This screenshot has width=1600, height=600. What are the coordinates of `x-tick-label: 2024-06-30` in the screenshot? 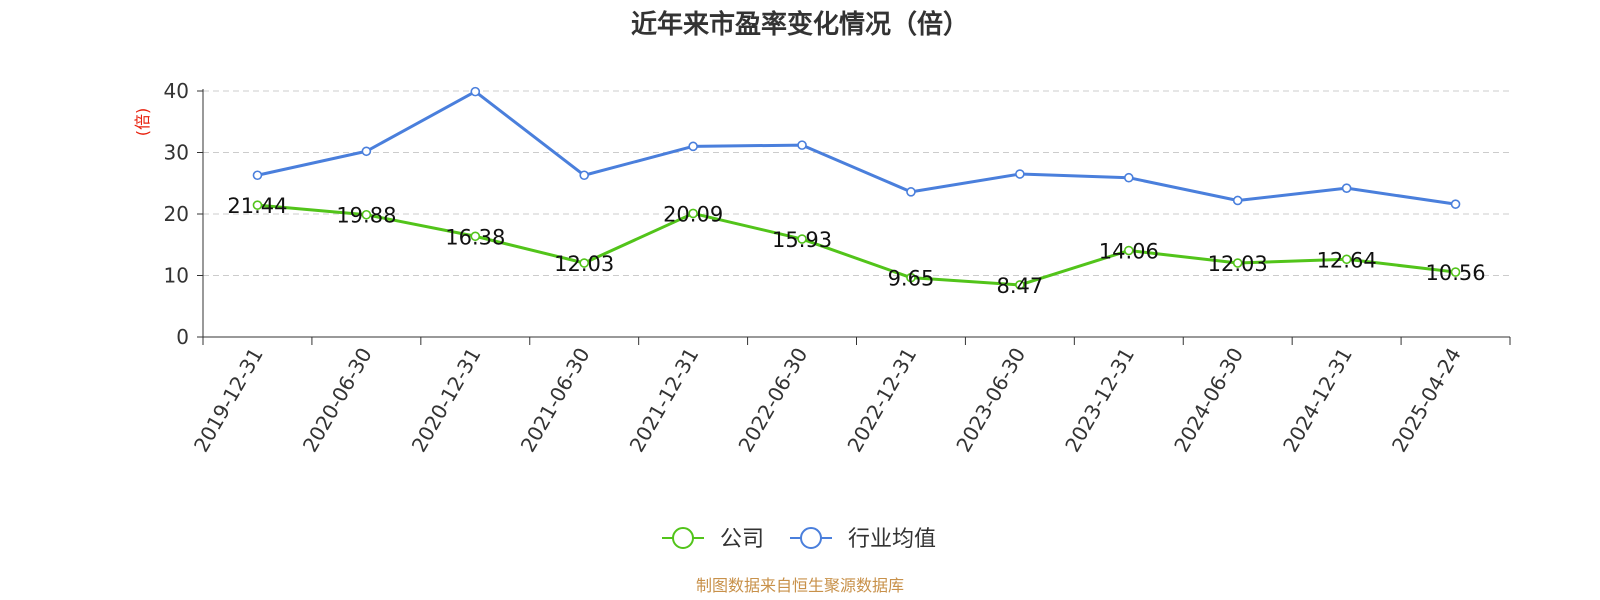 It's located at (1208, 400).